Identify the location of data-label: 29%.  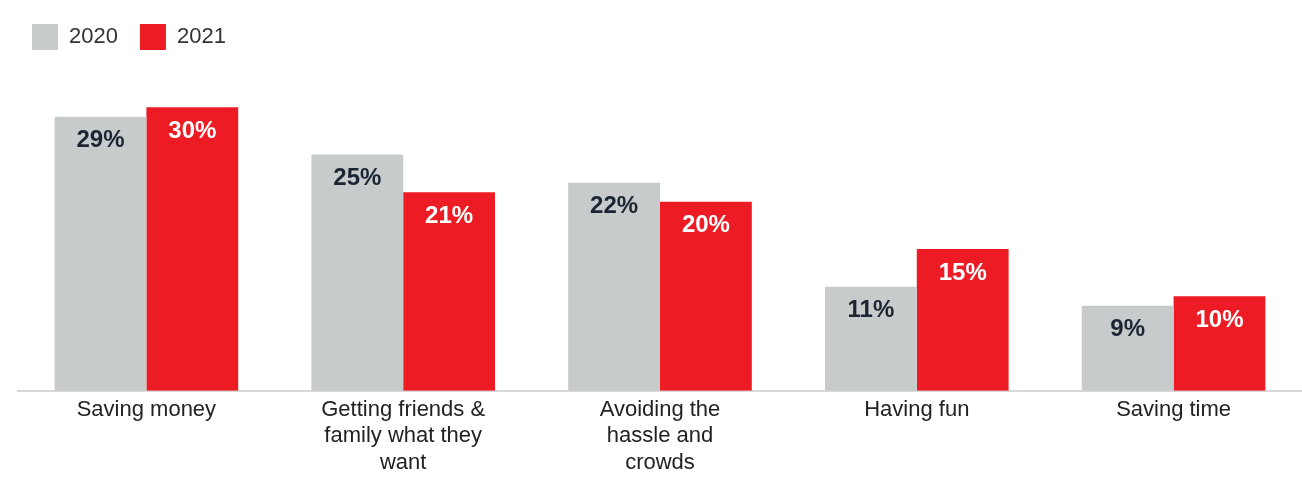
(100, 139).